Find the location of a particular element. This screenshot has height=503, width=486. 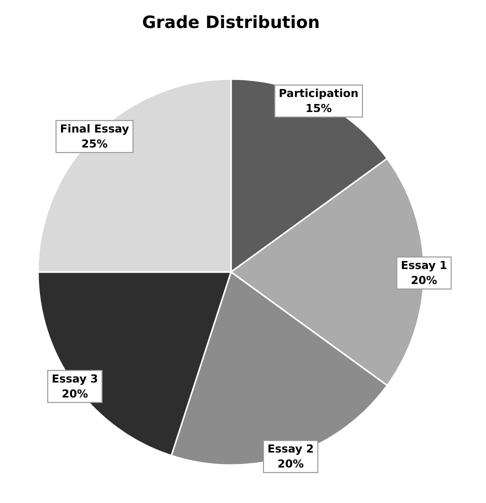

chart-title: Grade Distribution is located at coordinates (231, 23).